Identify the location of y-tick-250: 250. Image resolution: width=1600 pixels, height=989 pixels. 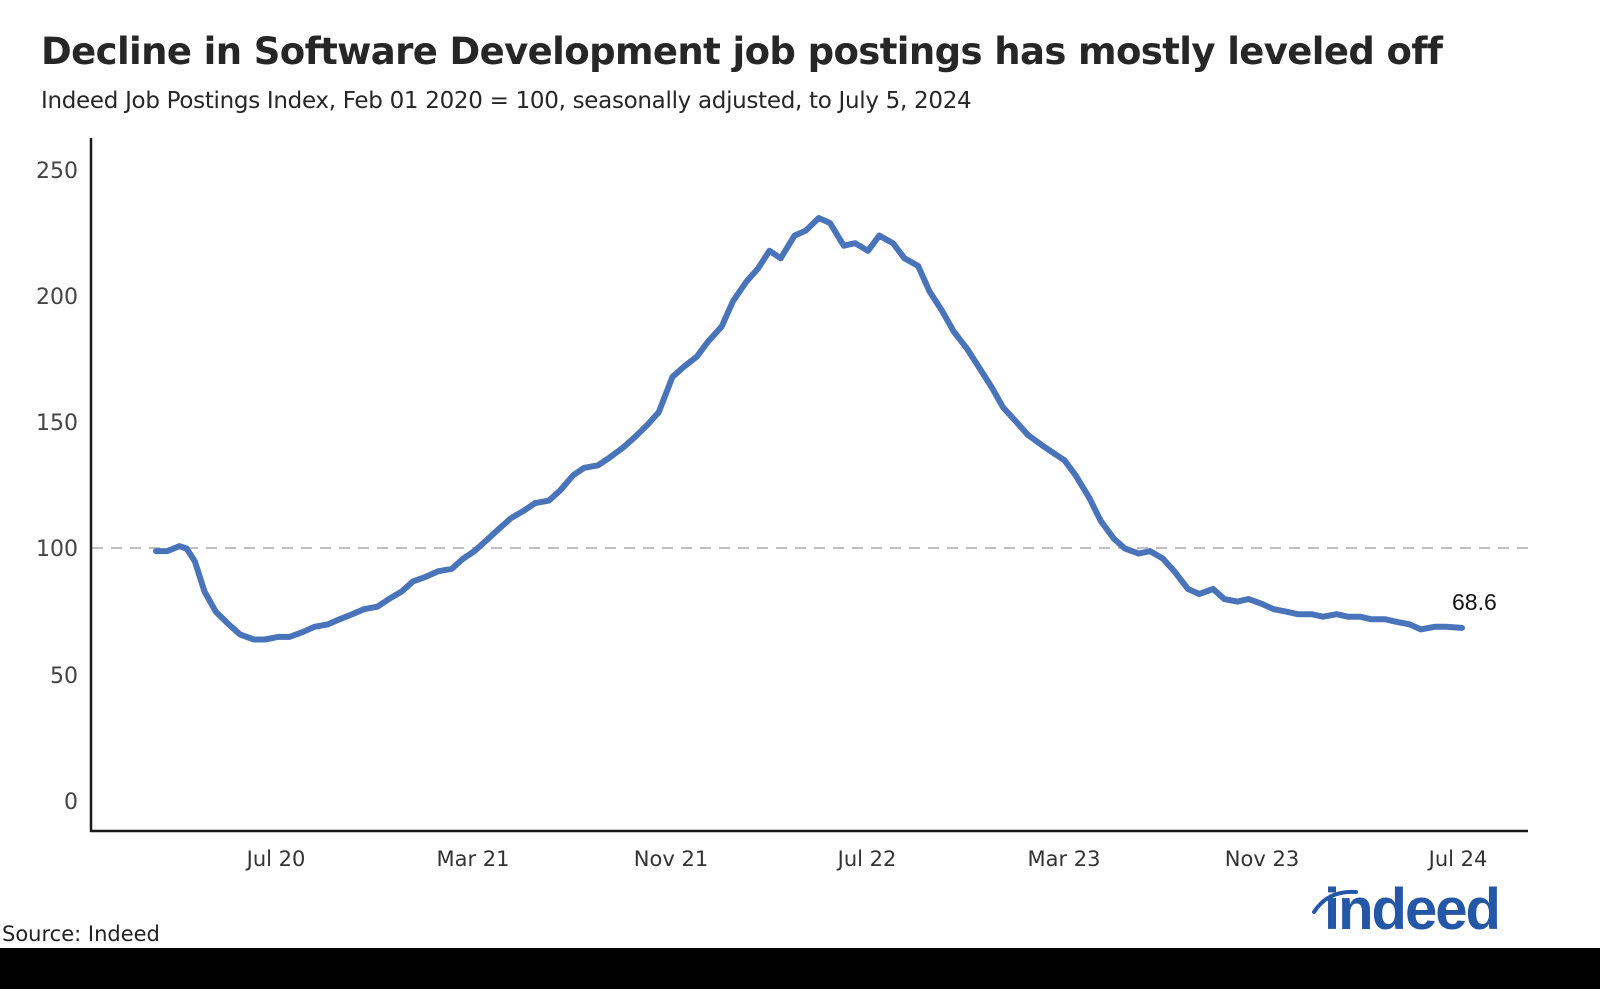
(57, 171).